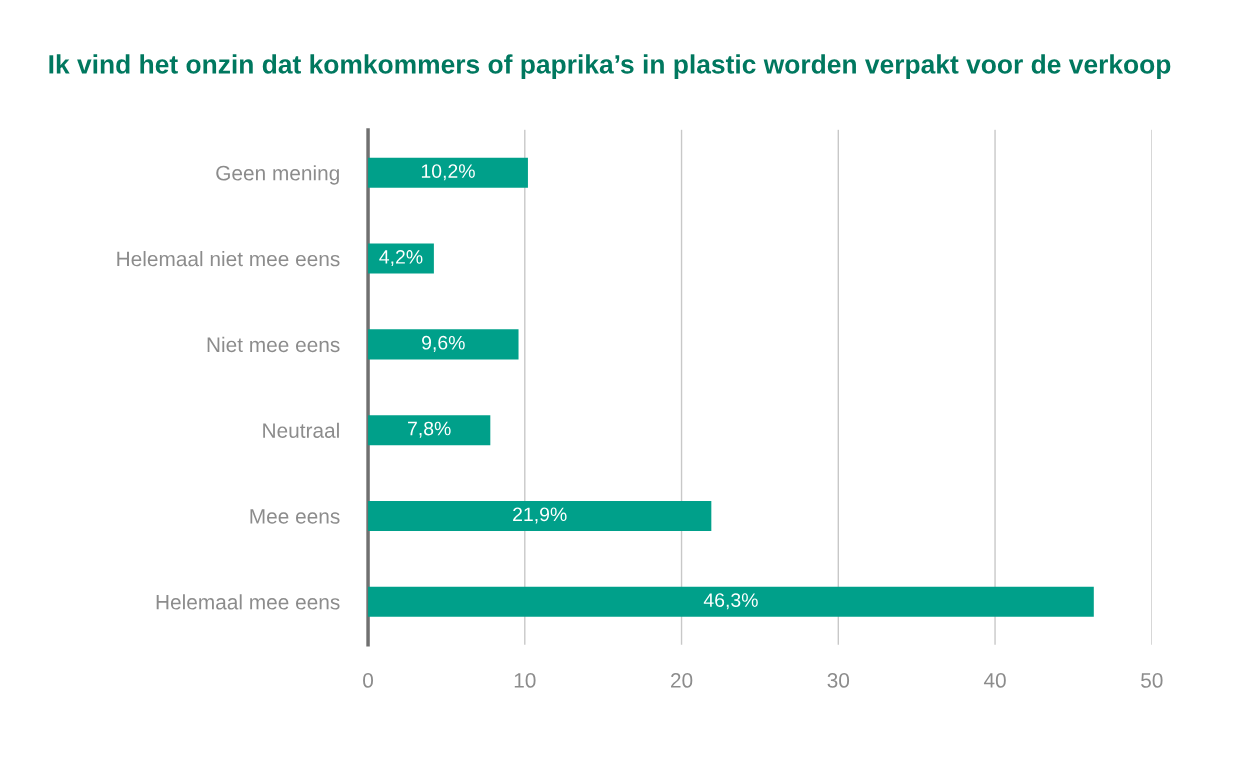  I want to click on y-tick-label: Helemaal mee eens, so click(248, 602).